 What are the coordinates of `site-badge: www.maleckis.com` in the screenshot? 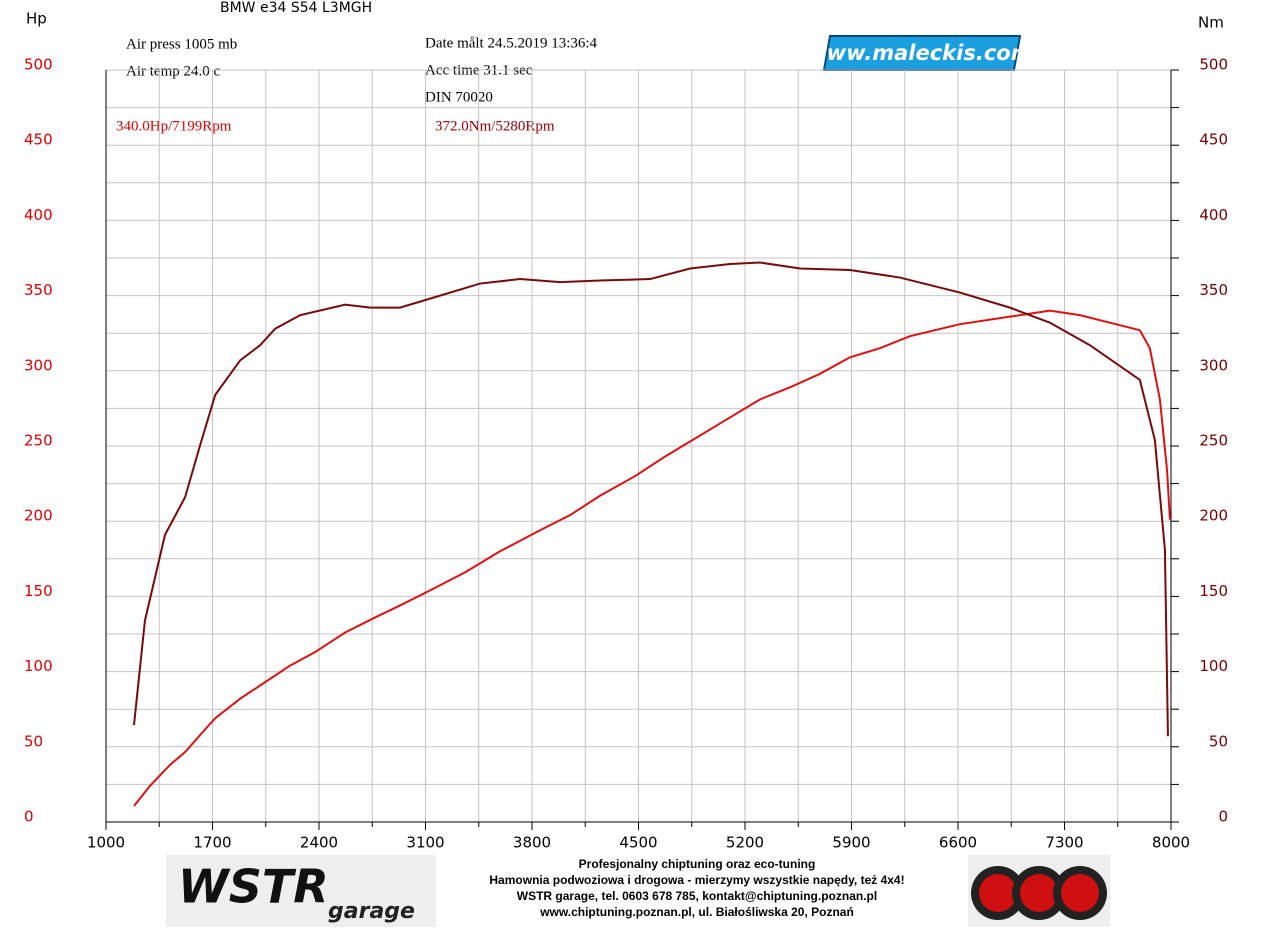 It's located at (920, 53).